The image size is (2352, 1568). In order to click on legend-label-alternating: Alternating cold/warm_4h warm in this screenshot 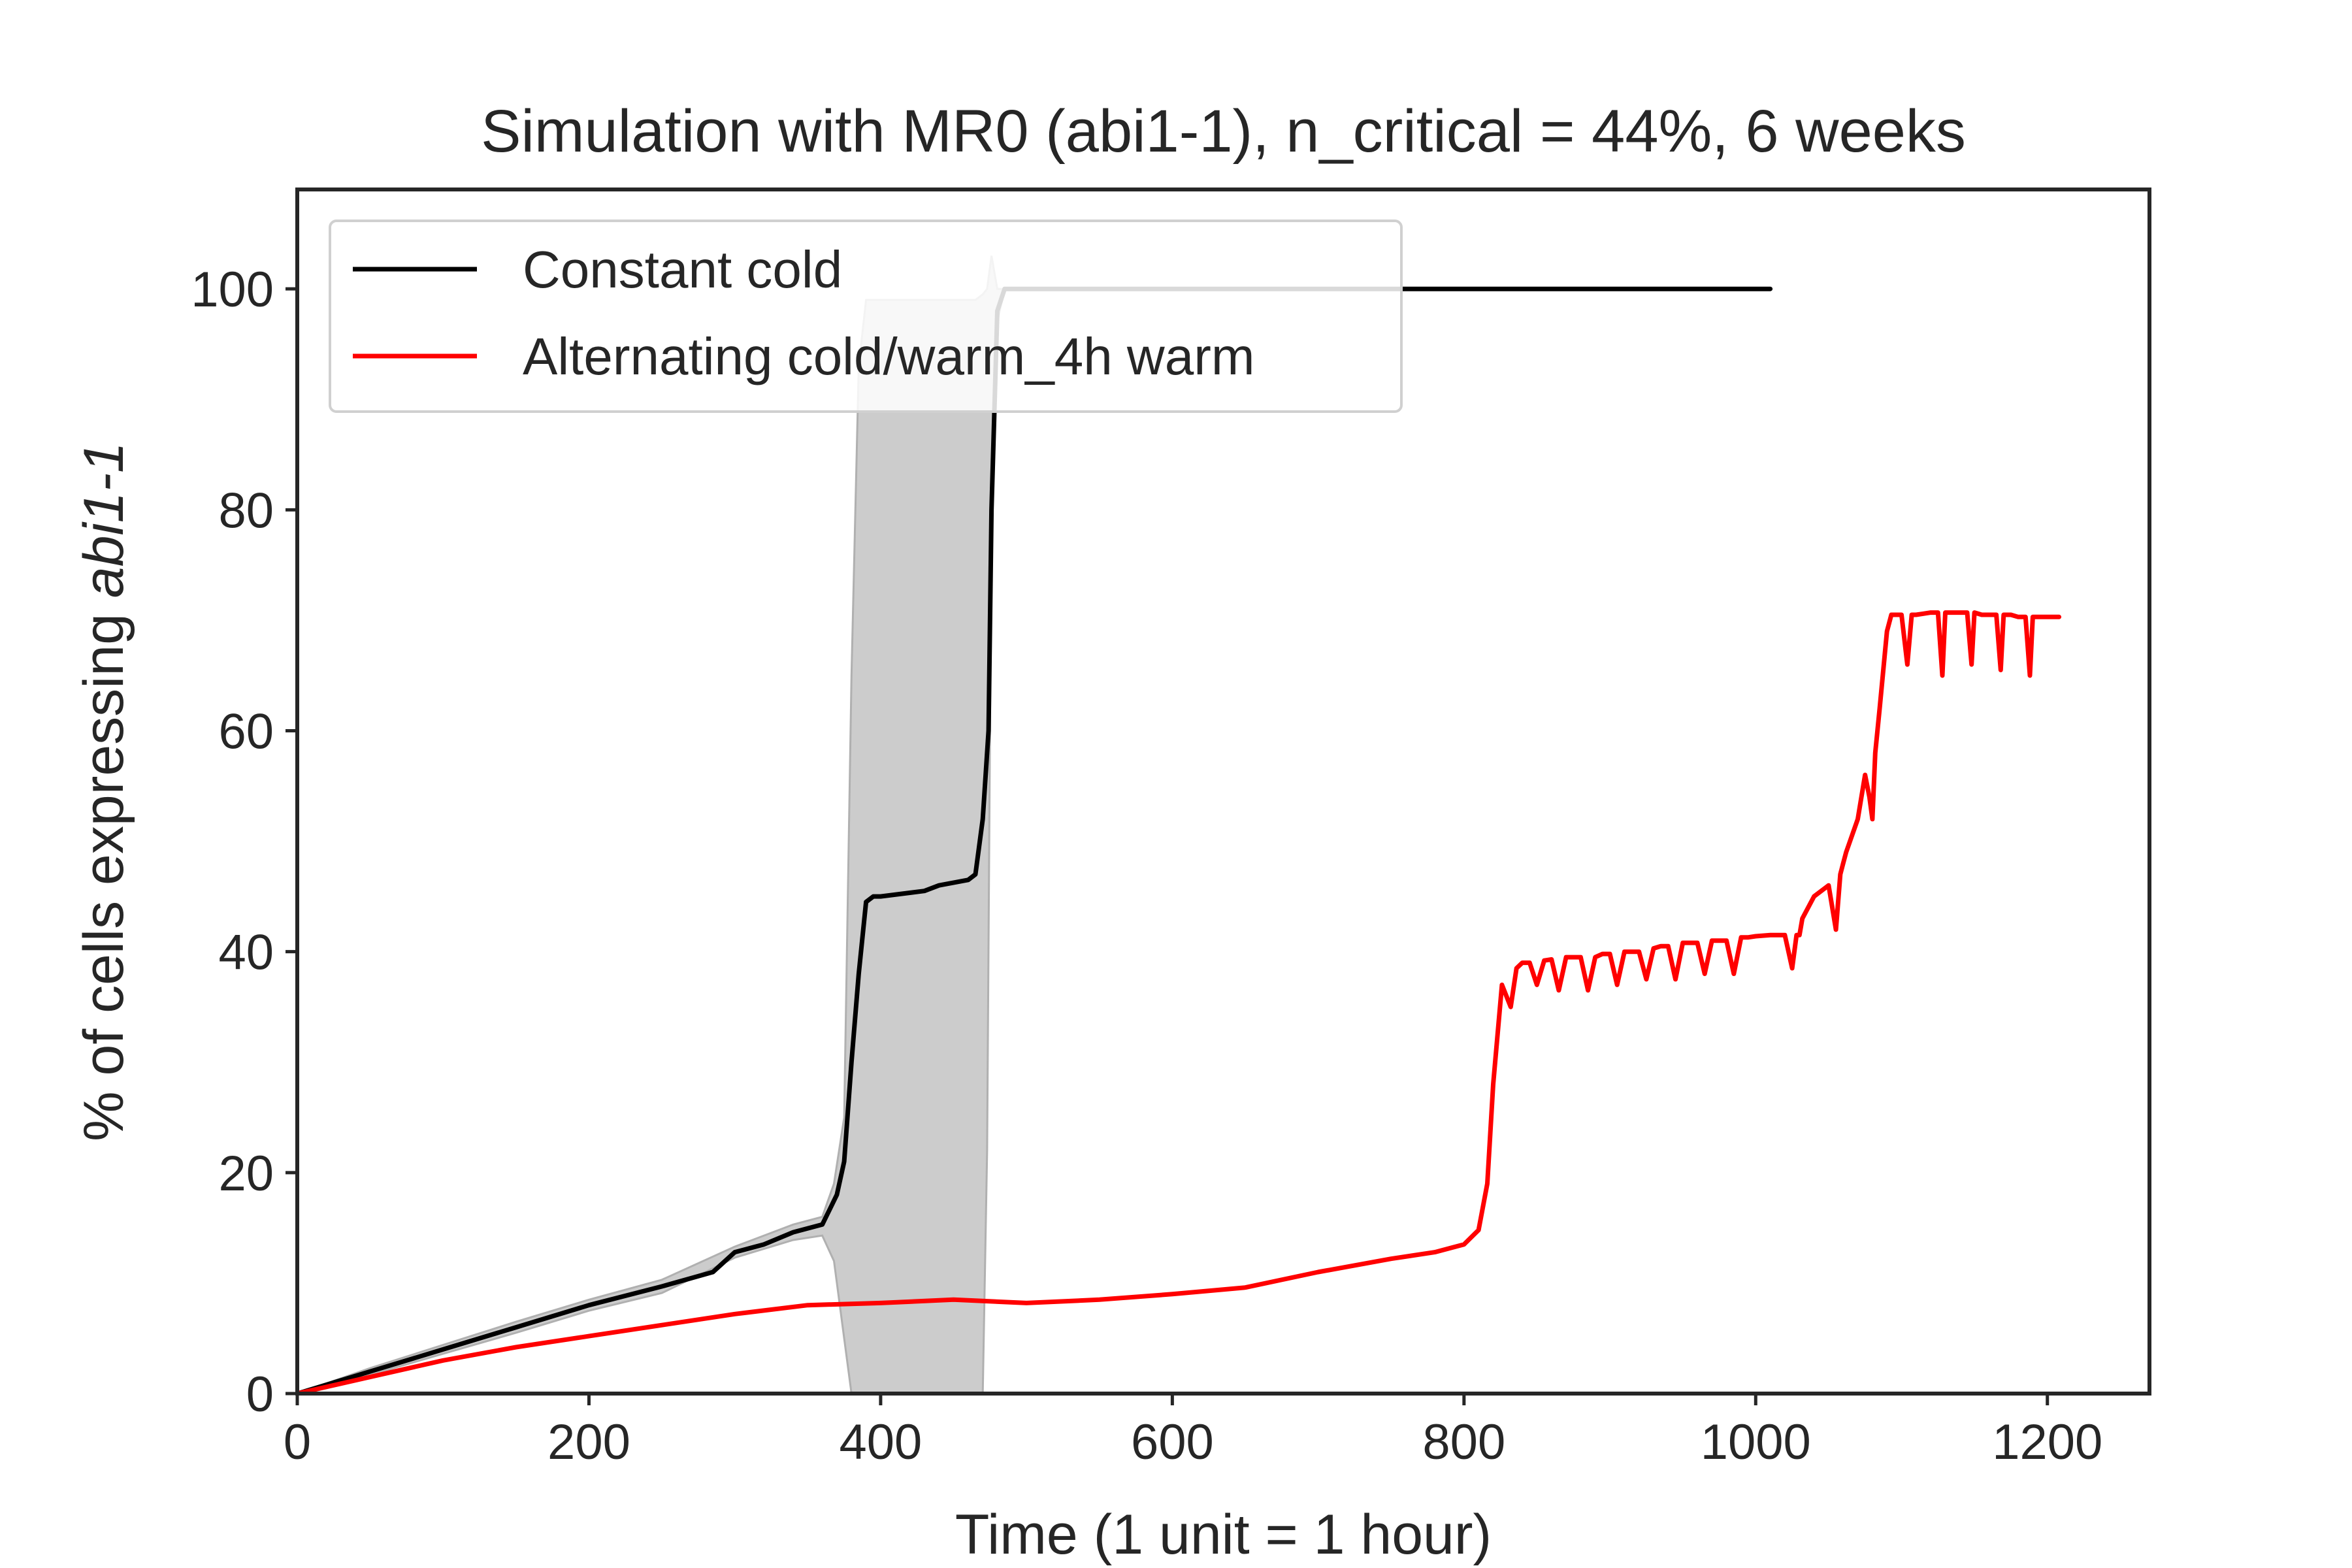, I will do `click(888, 356)`.